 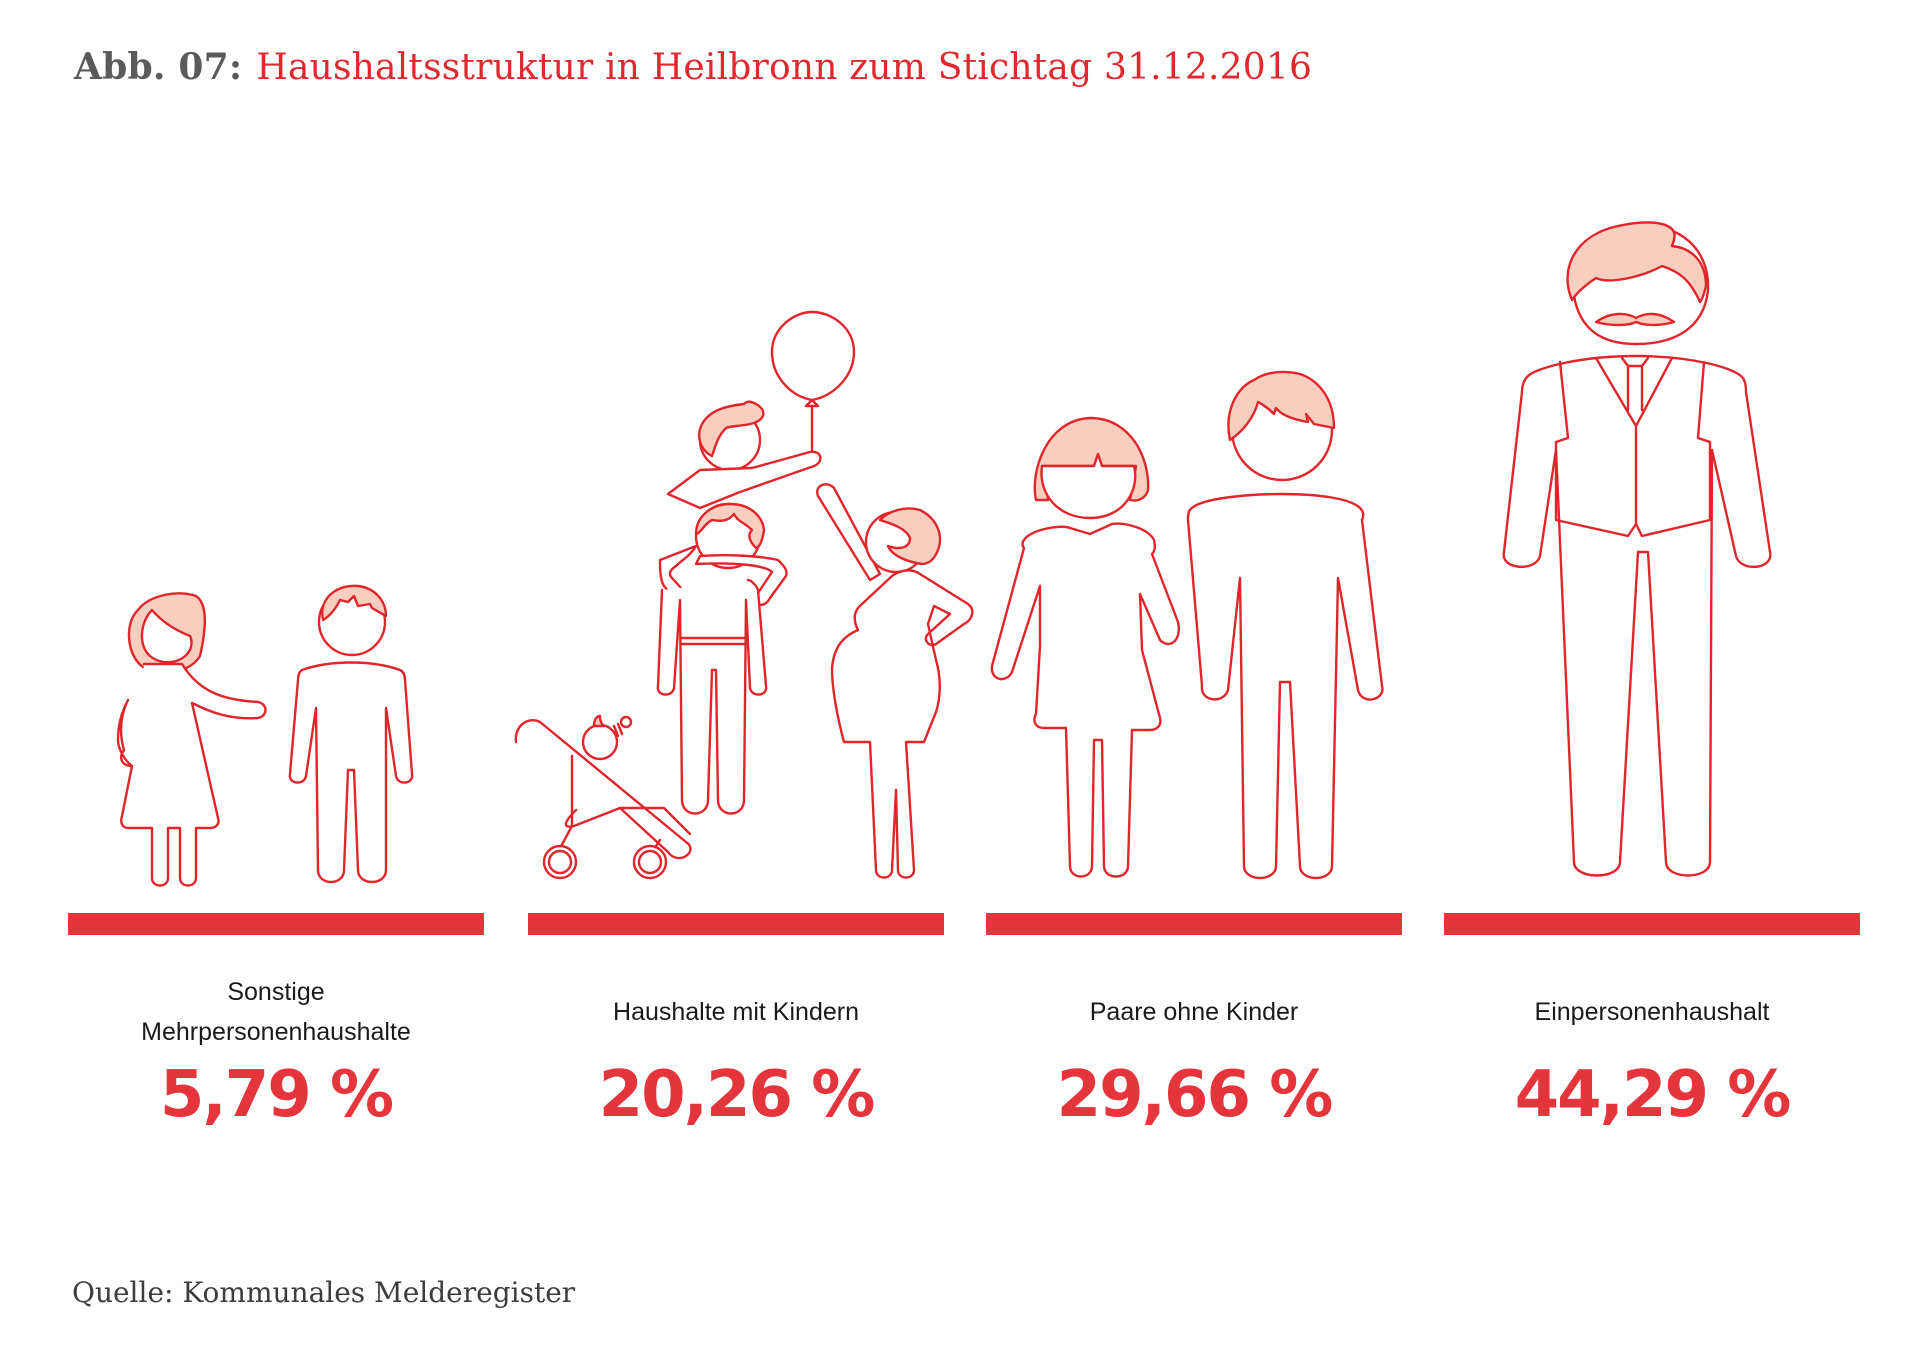 I want to click on man-icon, so click(x=1285, y=625).